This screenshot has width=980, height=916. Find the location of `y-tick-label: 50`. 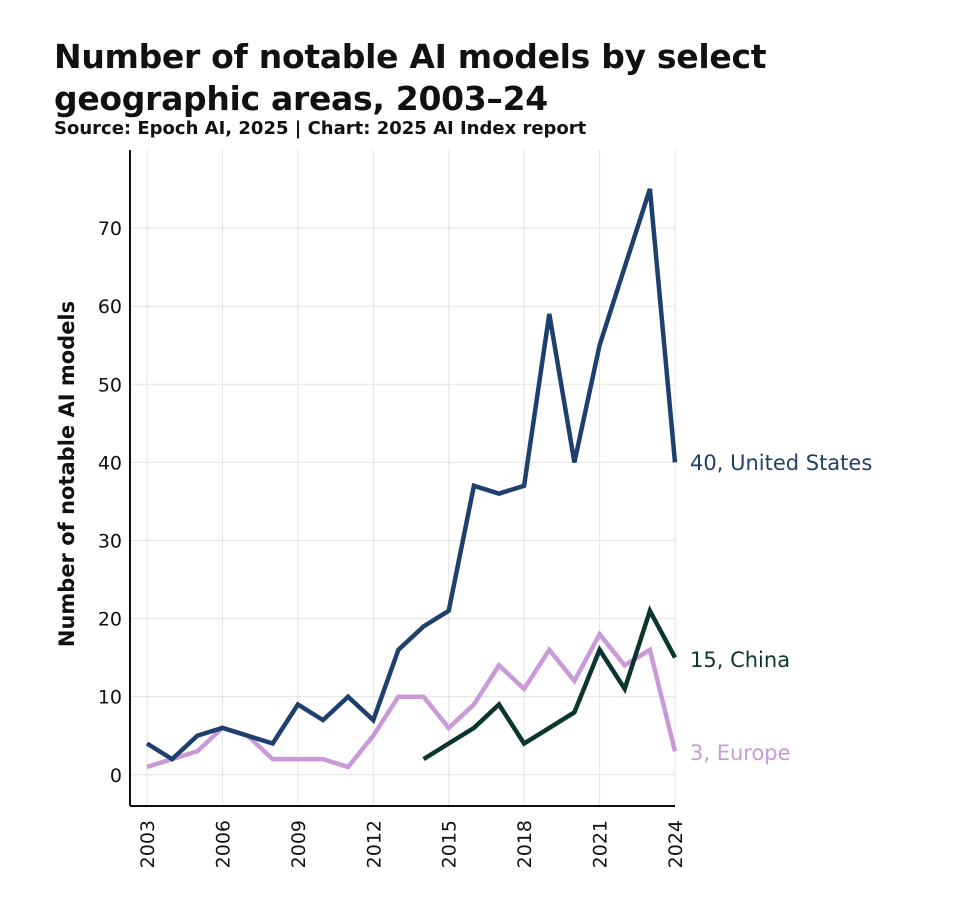

y-tick-label: 50 is located at coordinates (110, 385).